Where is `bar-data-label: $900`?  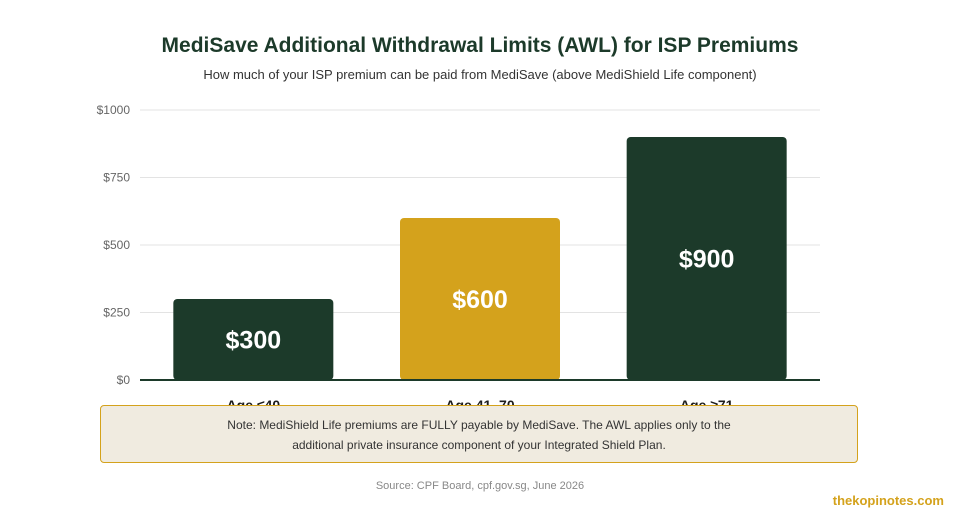 bar-data-label: $900 is located at coordinates (707, 260).